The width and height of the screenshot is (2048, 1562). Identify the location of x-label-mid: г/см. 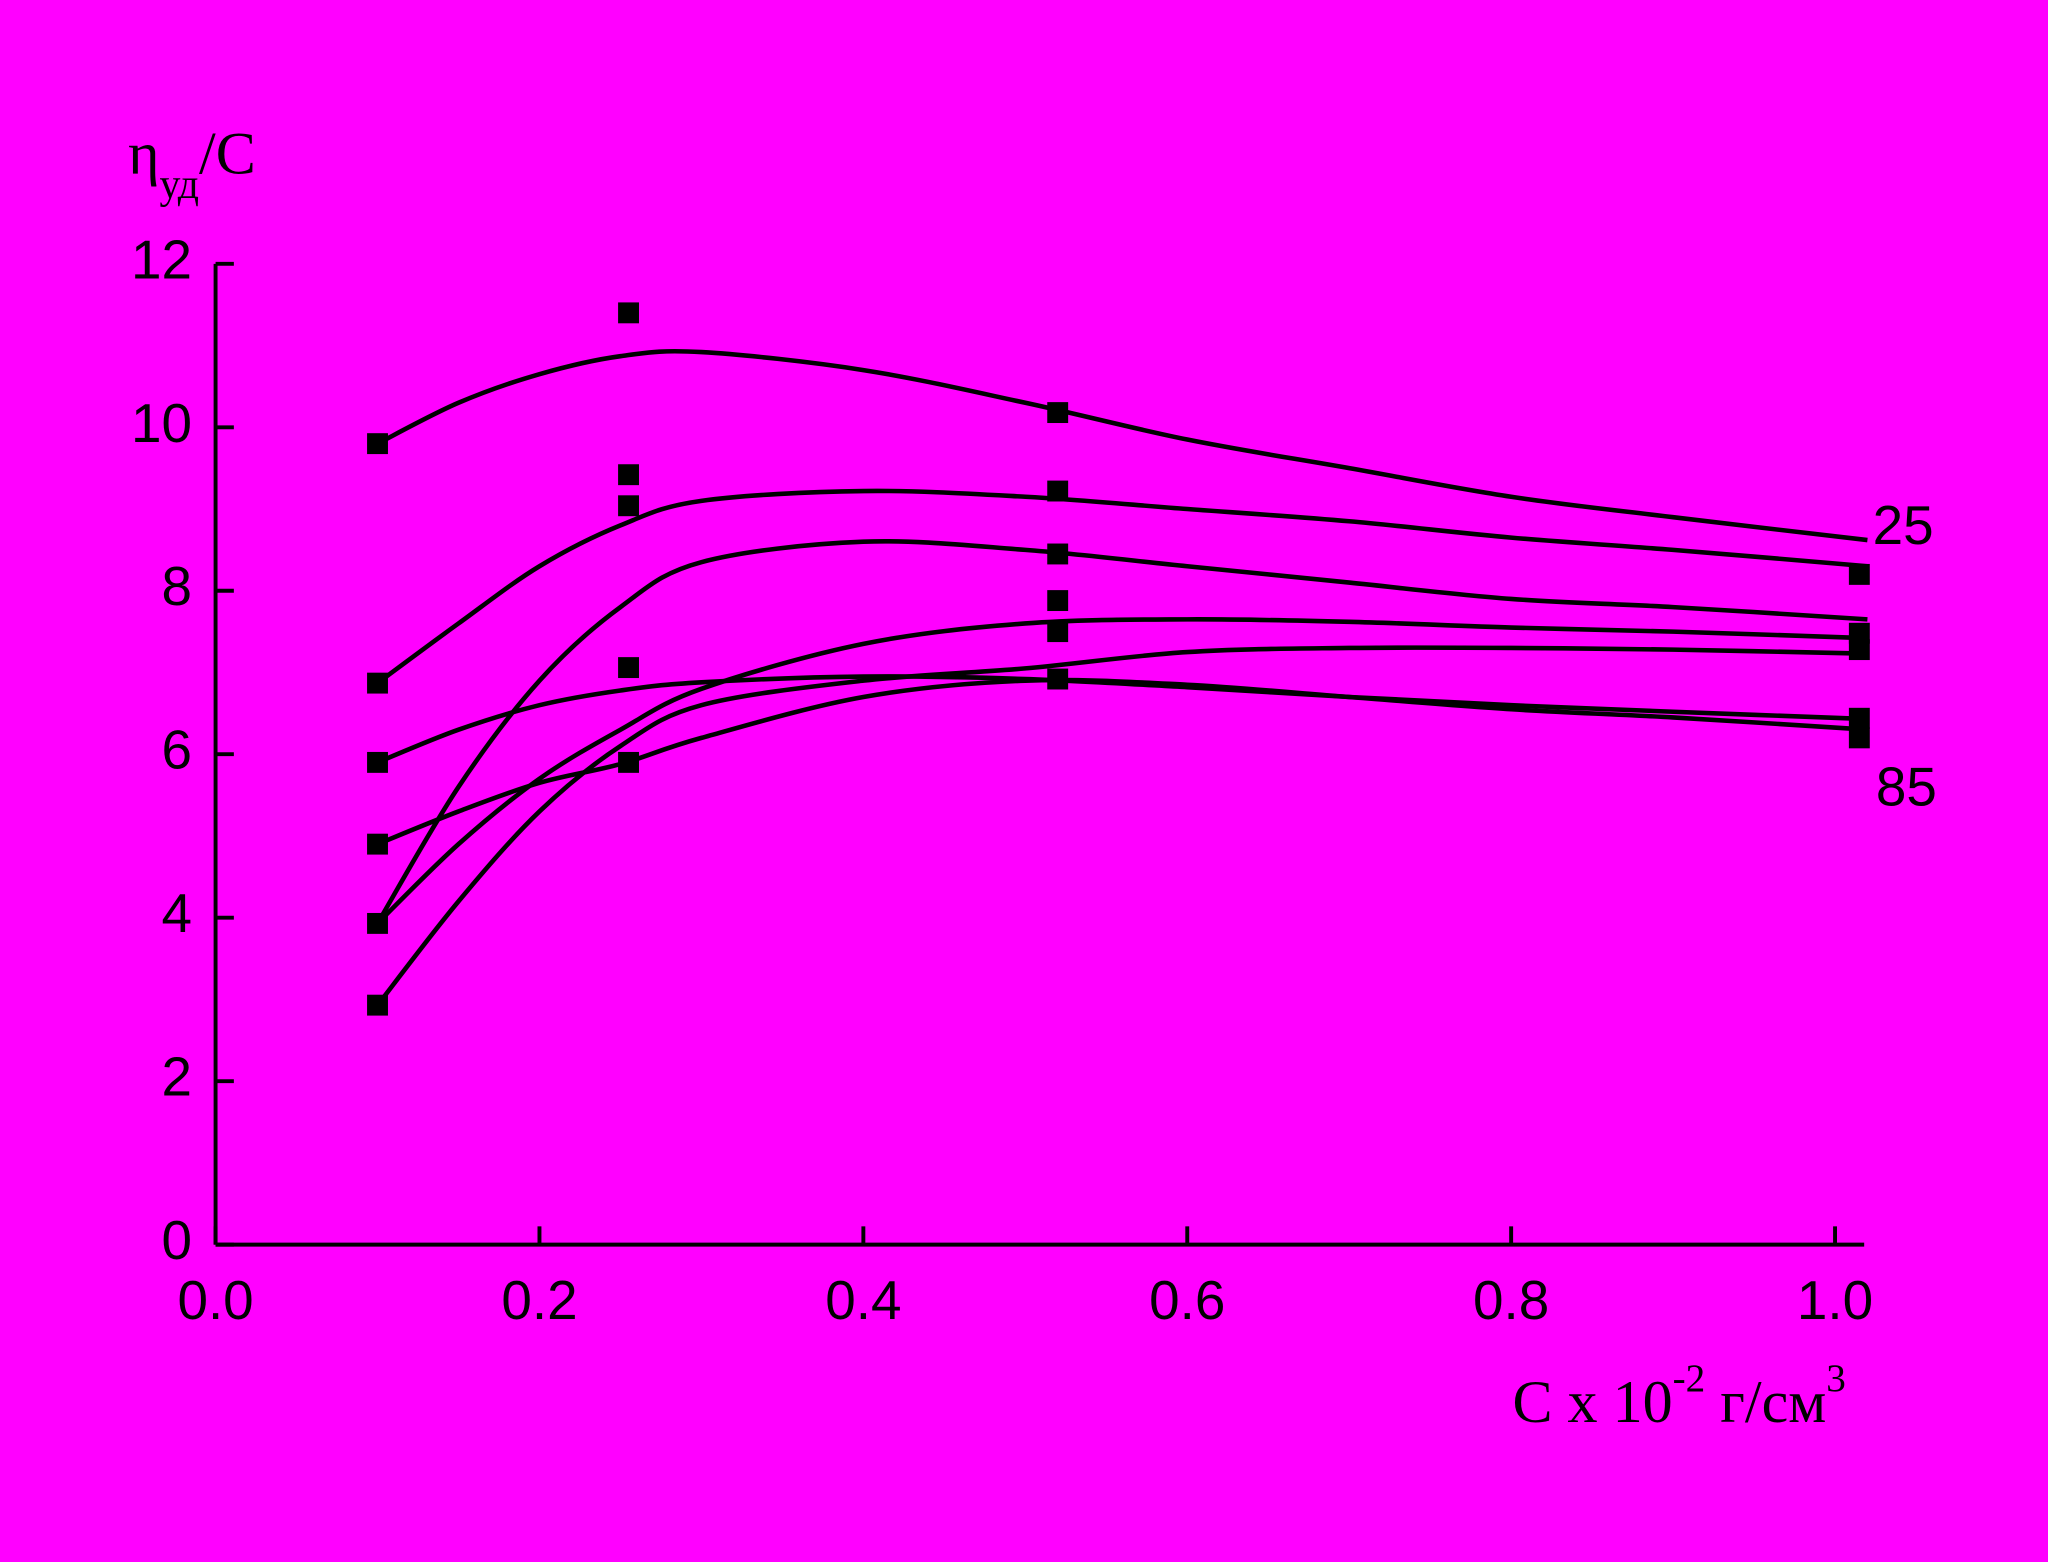
(1765, 1401).